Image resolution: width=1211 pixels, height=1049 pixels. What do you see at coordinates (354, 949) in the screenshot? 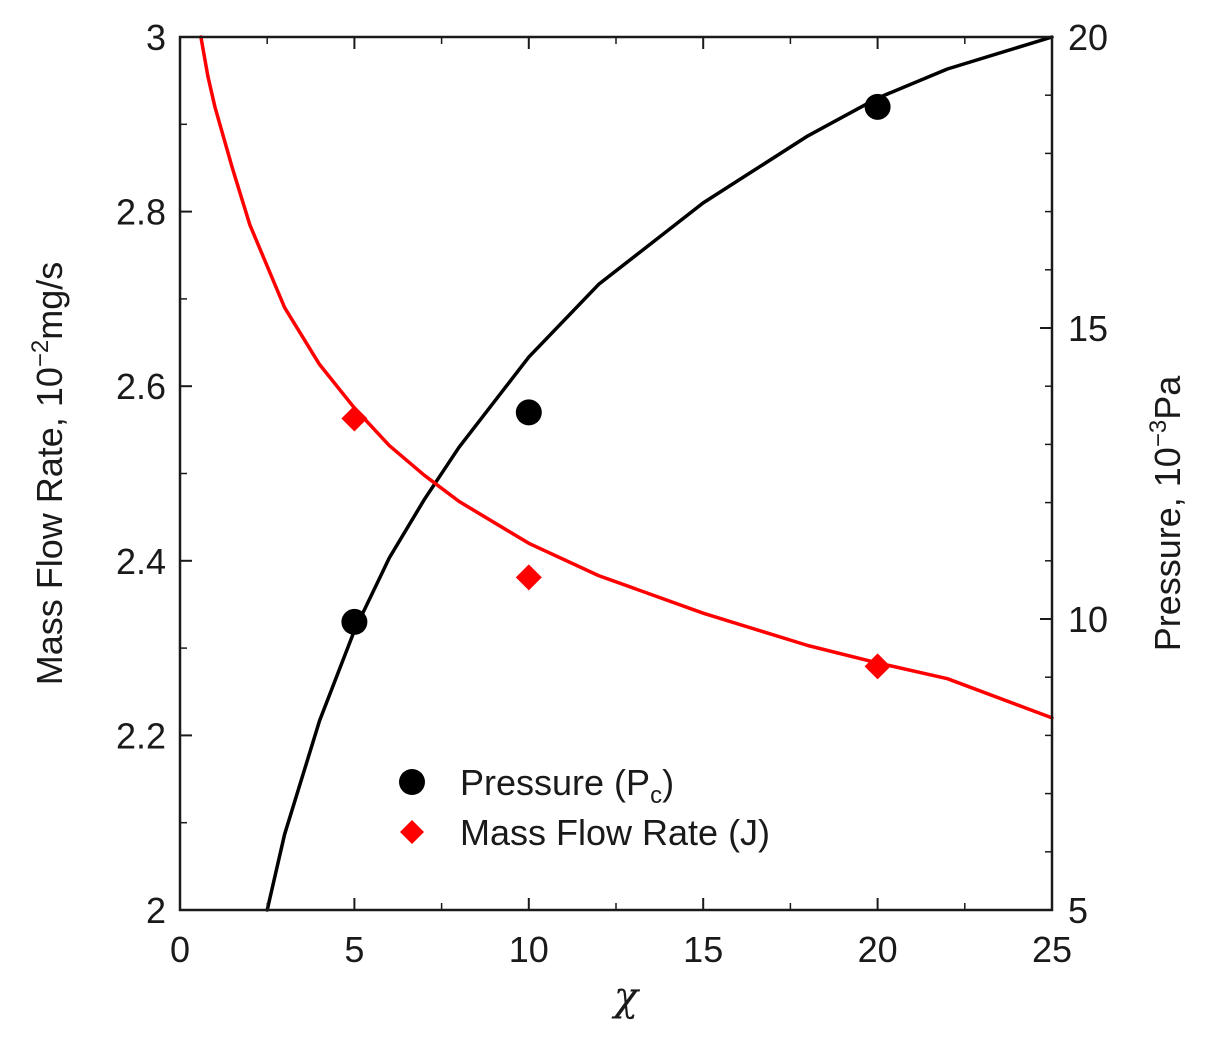
I see `x-tick-label: 5` at bounding box center [354, 949].